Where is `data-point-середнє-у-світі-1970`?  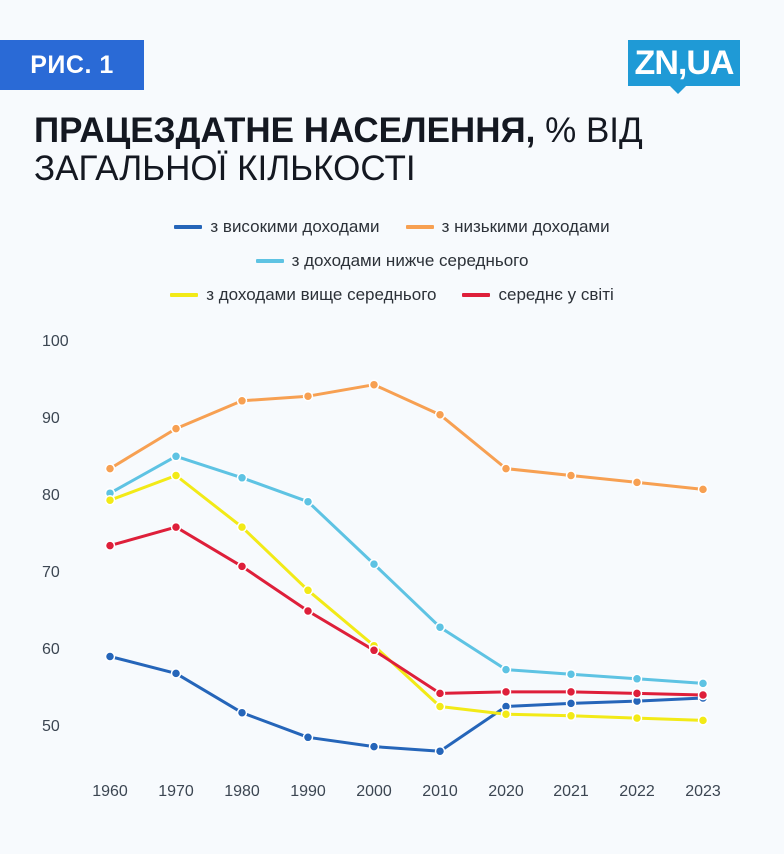 data-point-середнє-у-світі-1970 is located at coordinates (176, 527).